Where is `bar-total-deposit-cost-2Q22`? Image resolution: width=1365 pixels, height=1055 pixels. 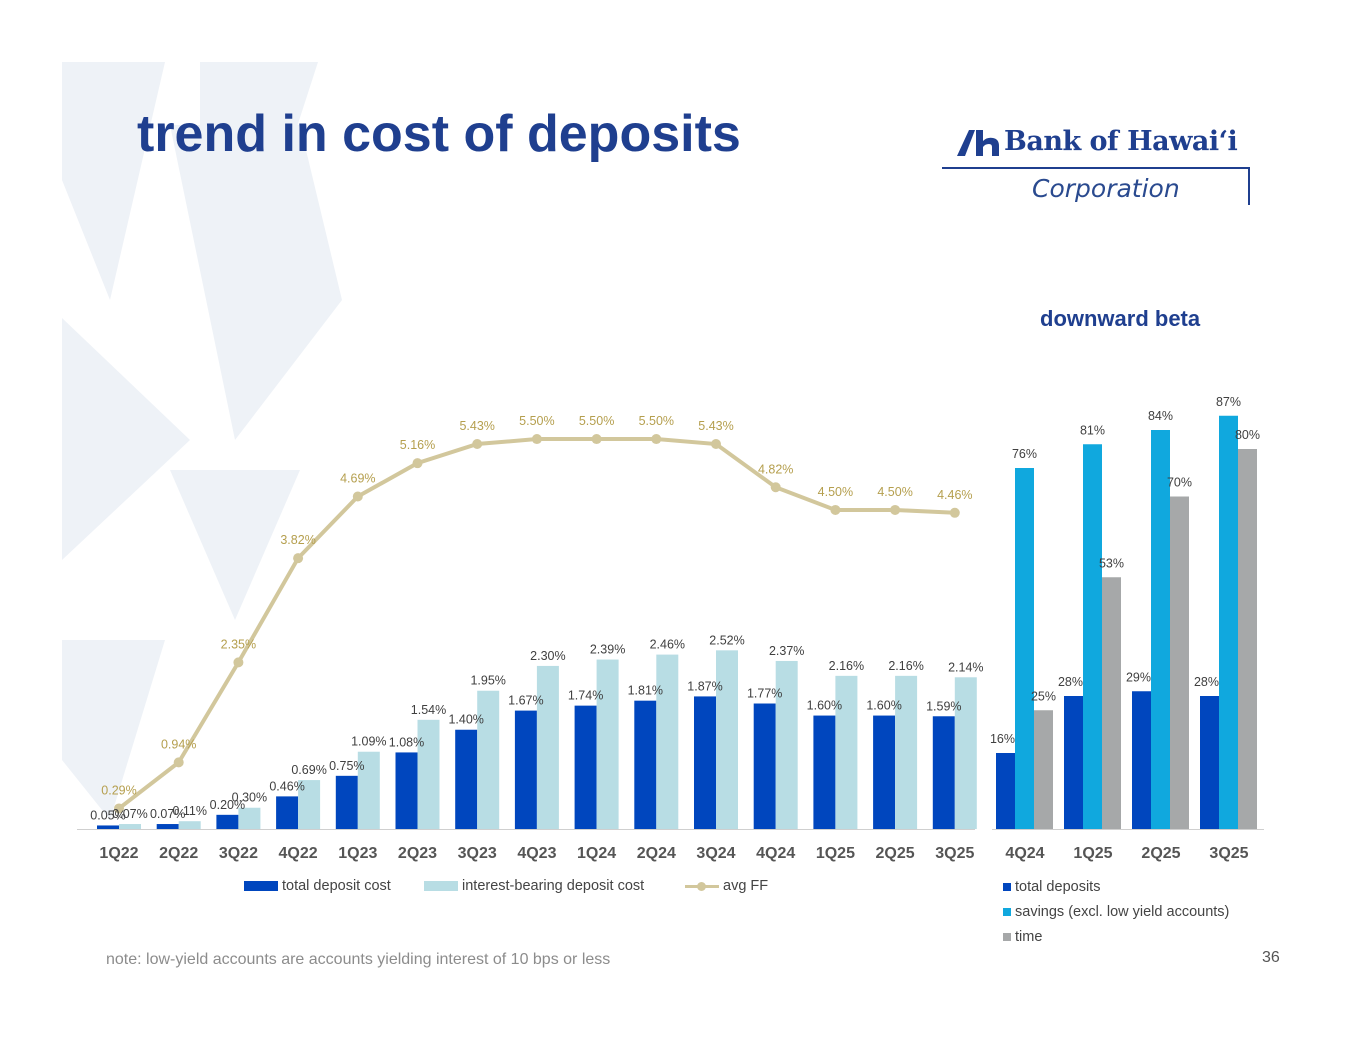
bar-total-deposit-cost-2Q22 is located at coordinates (167, 826).